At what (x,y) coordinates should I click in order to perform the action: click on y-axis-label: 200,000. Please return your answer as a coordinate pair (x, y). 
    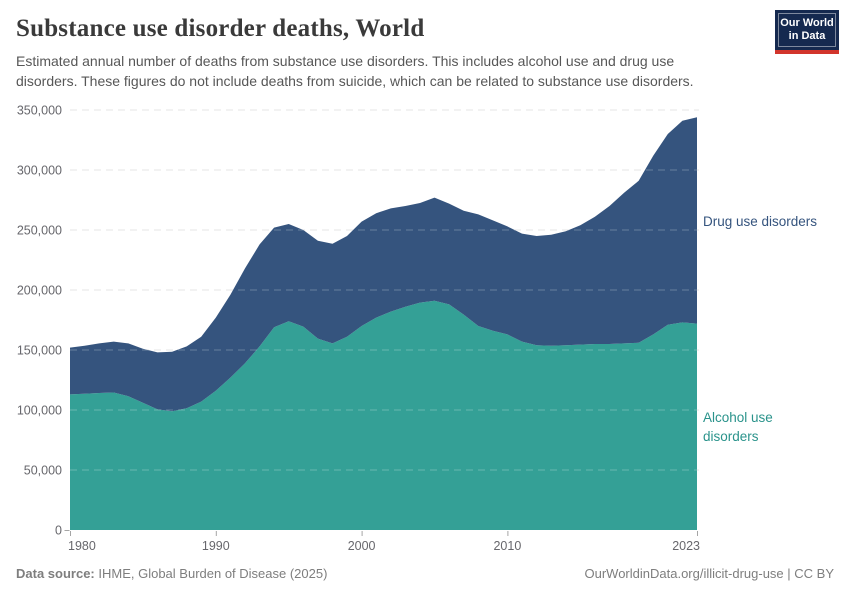
    Looking at the image, I should click on (39, 291).